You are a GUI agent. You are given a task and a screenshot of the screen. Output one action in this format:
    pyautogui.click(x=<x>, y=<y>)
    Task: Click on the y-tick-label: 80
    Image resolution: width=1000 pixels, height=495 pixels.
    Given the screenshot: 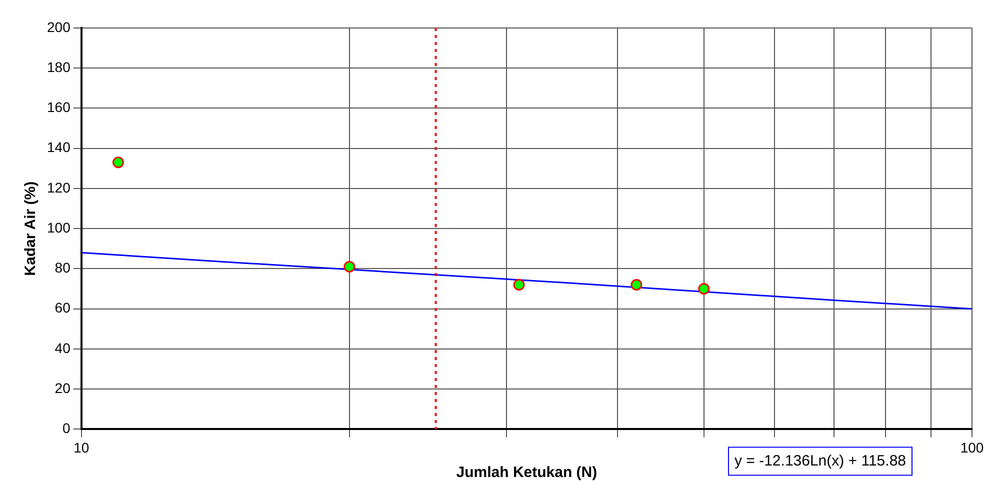 What is the action you would take?
    pyautogui.click(x=62, y=268)
    